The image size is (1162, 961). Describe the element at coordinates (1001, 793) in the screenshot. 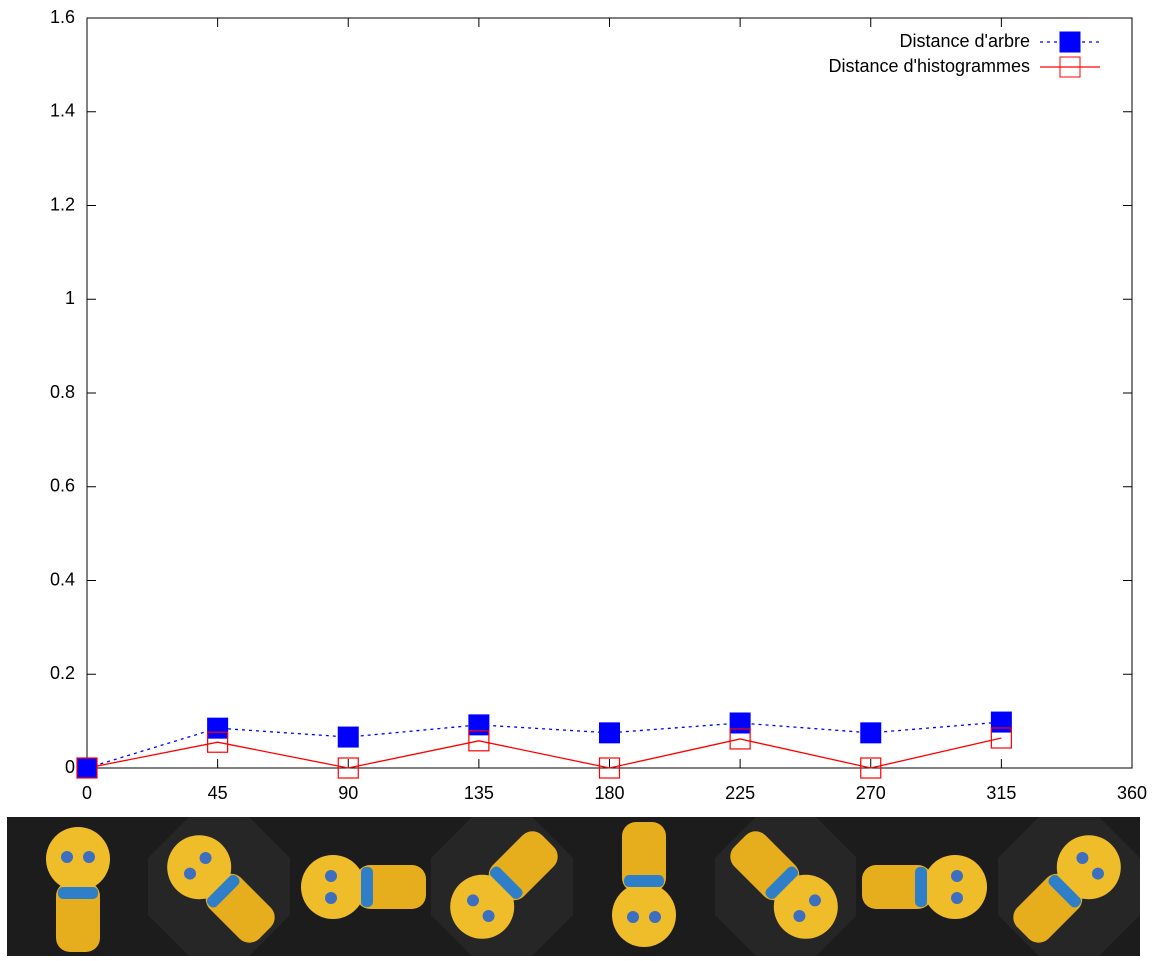

I see `x-tick-label: 315` at that location.